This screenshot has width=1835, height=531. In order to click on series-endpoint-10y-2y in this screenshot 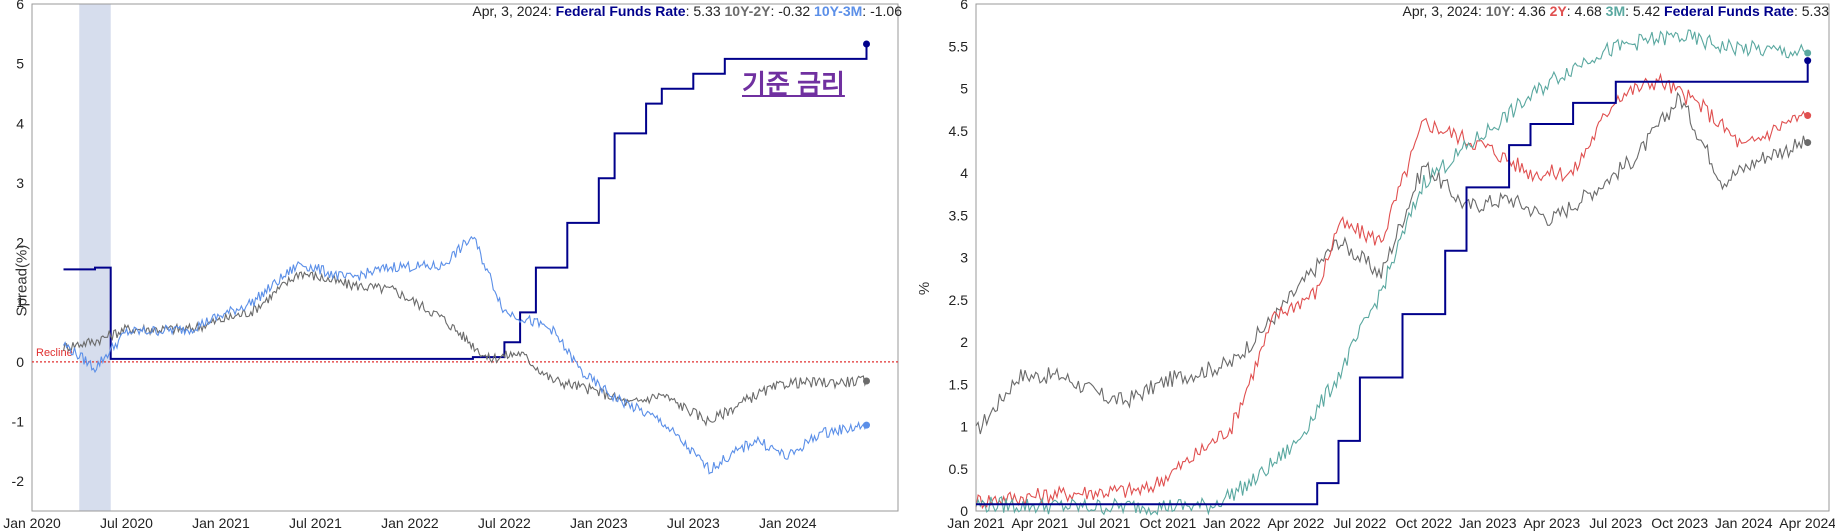, I will do `click(867, 381)`.